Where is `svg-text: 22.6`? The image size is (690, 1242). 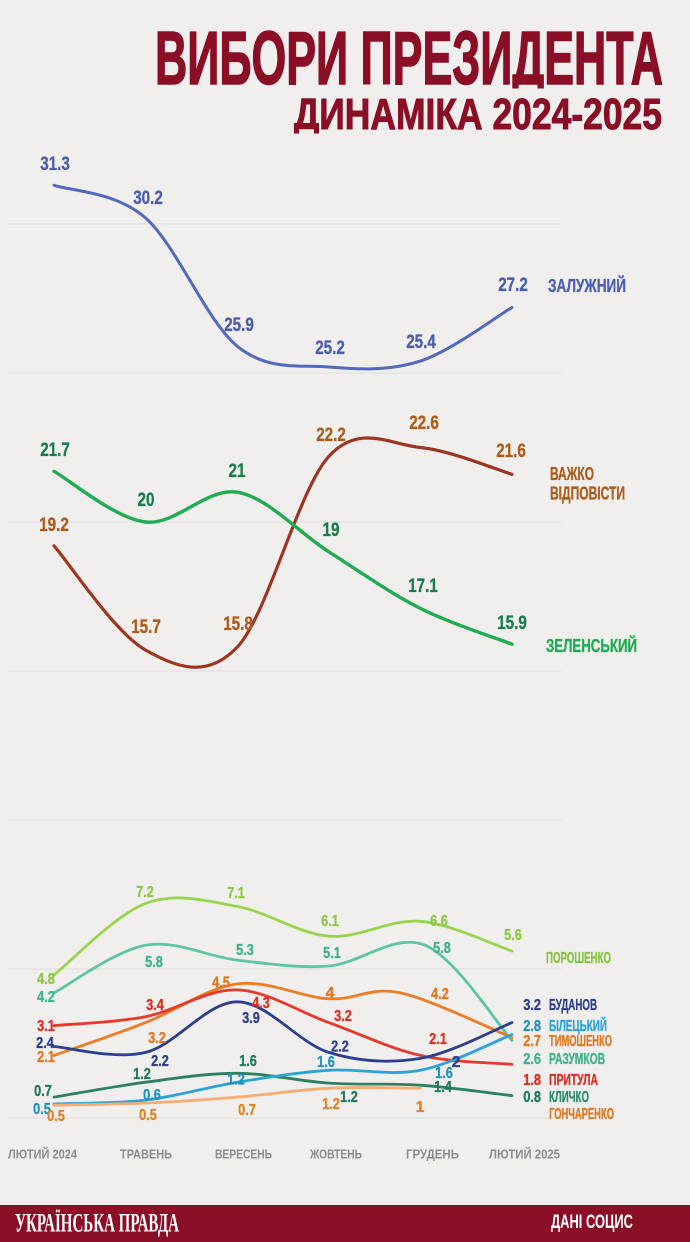 svg-text: 22.6 is located at coordinates (424, 423).